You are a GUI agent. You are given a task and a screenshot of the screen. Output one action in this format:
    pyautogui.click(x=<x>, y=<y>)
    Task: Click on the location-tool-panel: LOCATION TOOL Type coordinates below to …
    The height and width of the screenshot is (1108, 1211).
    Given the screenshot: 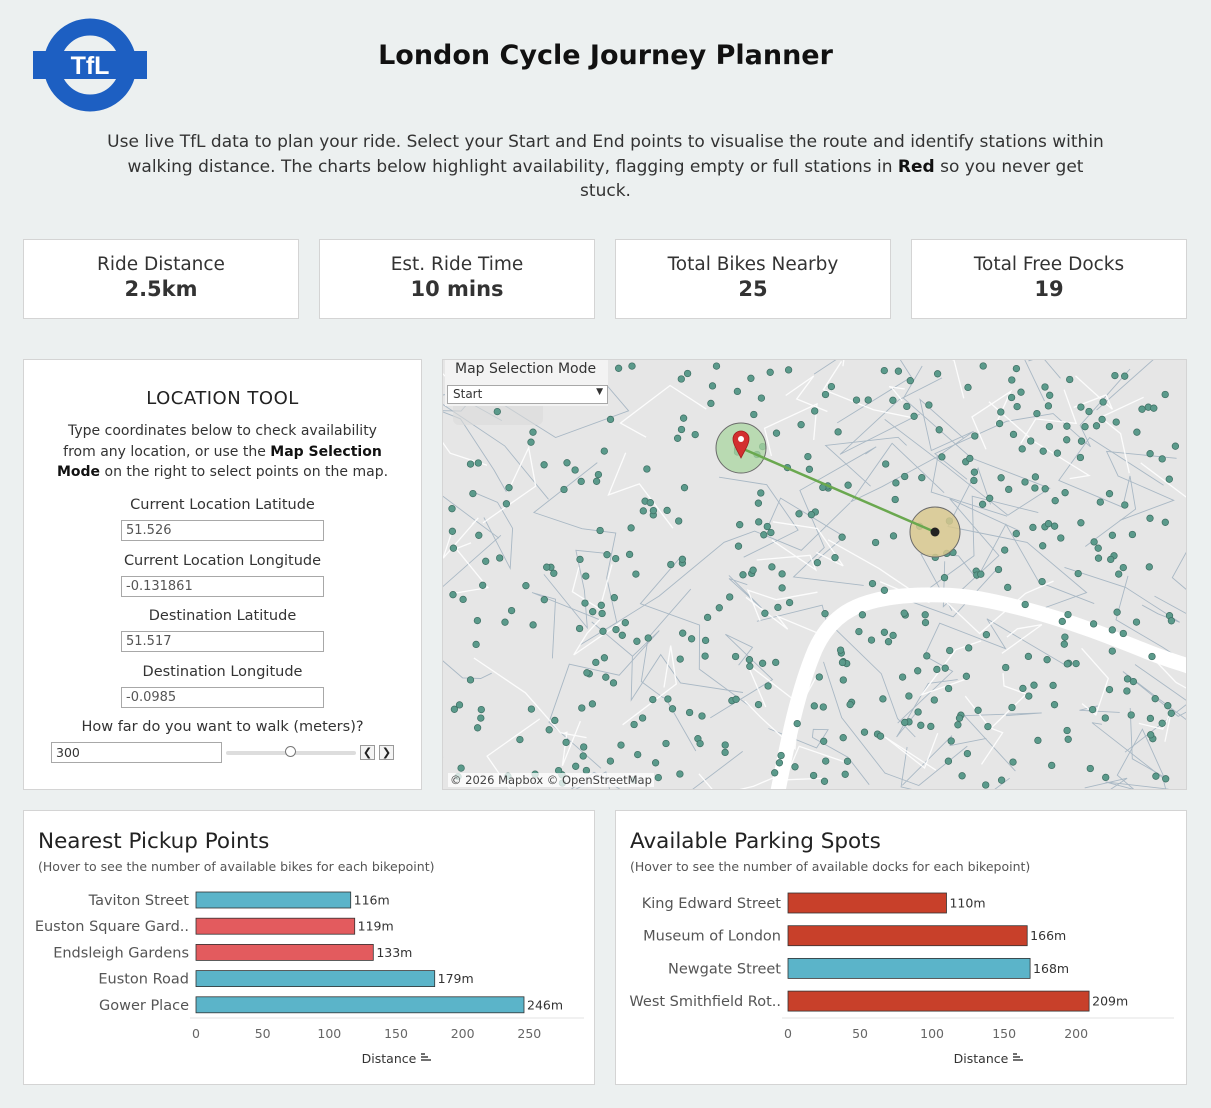 What is the action you would take?
    pyautogui.click(x=222, y=574)
    